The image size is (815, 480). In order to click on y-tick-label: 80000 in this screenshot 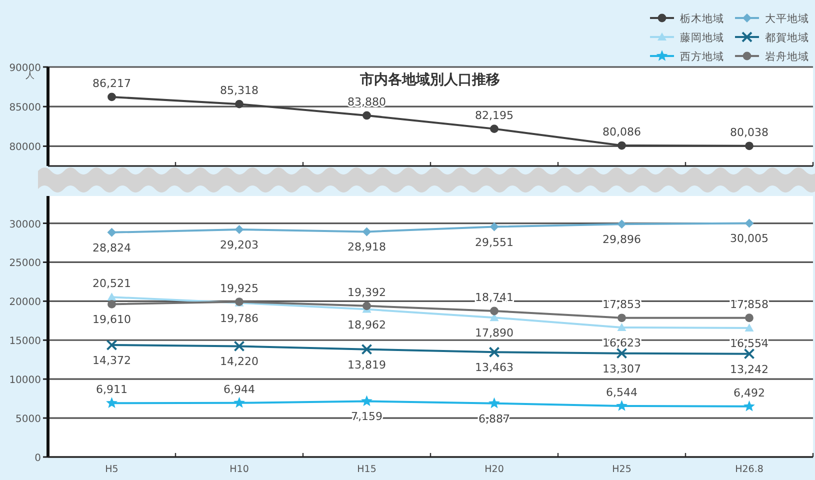, I will do `click(25, 148)`.